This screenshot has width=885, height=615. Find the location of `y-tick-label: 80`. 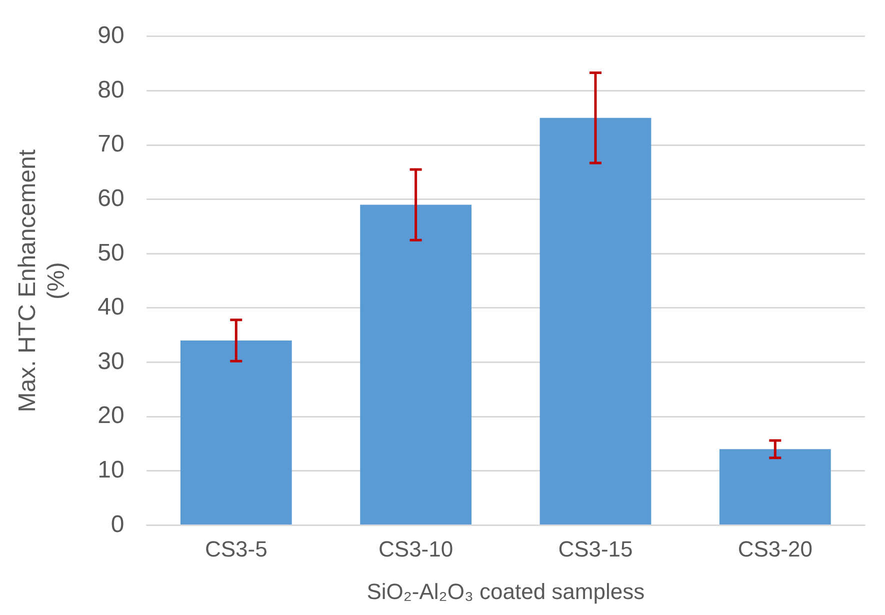

y-tick-label: 80 is located at coordinates (111, 90).